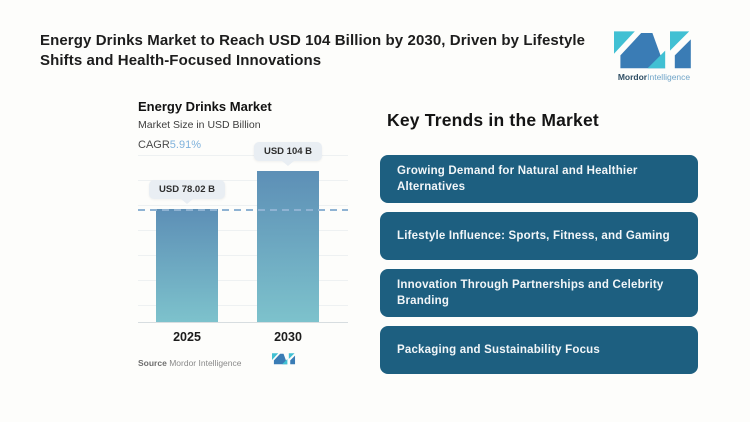  What do you see at coordinates (288, 151) in the screenshot?
I see `bar-value-bubble: USD 104 B` at bounding box center [288, 151].